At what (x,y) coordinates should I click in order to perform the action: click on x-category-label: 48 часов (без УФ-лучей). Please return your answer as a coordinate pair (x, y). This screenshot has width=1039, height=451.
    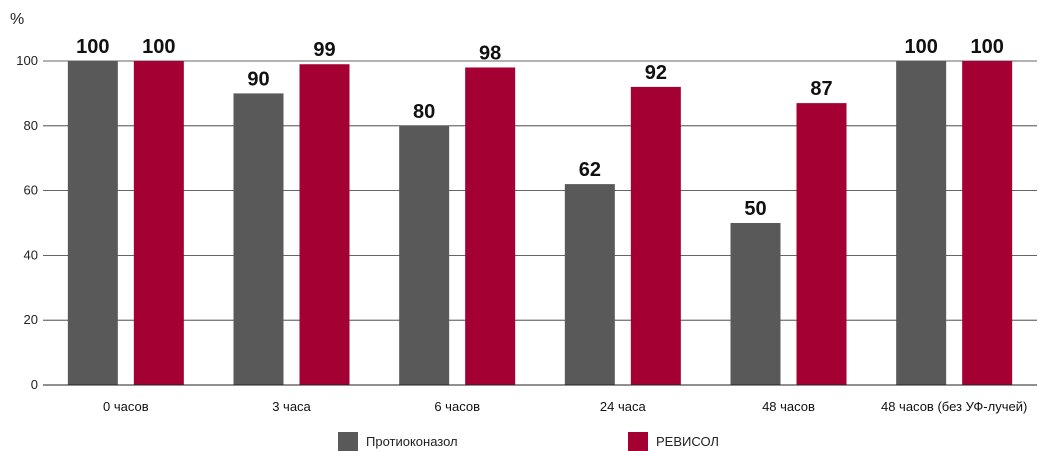
    Looking at the image, I should click on (954, 406).